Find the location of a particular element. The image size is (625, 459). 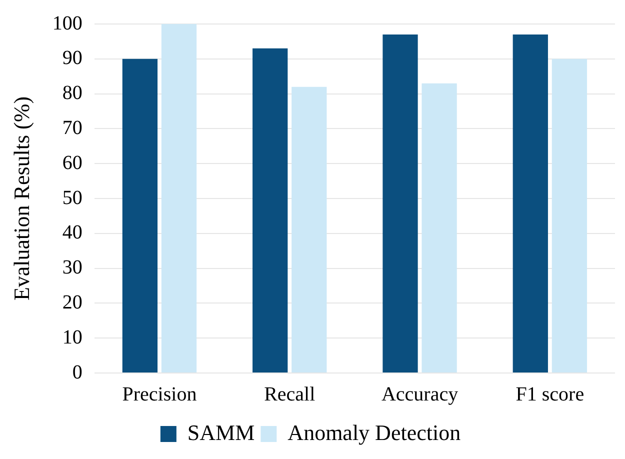

y-tick-label: 0 is located at coordinates (77, 372).